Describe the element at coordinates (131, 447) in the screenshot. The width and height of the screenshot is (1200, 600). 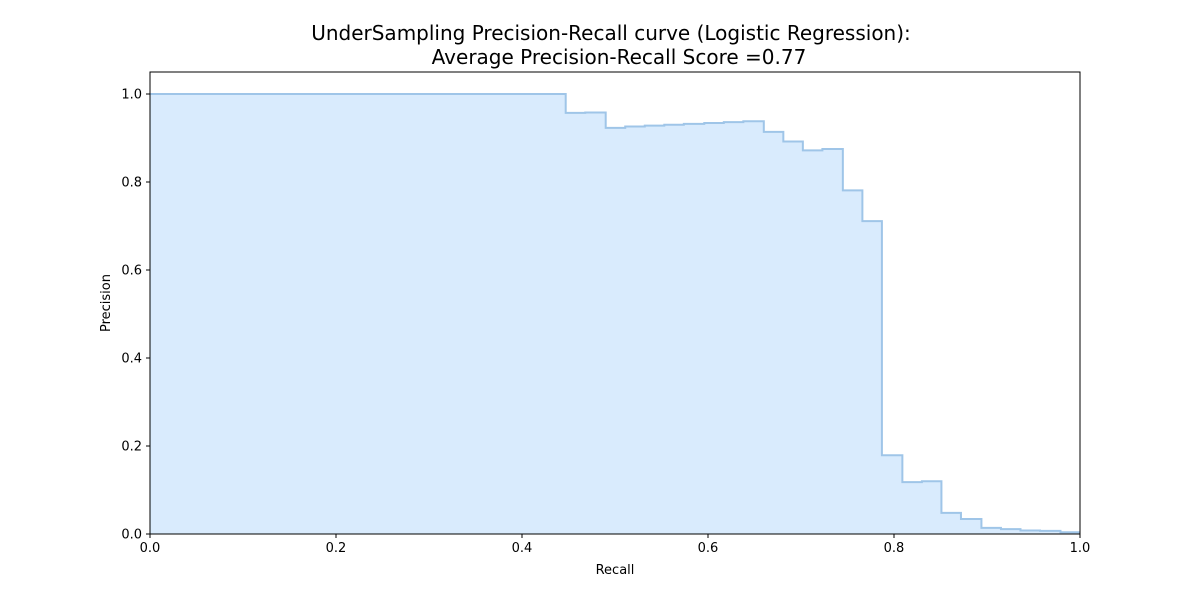
I see `y-tick-label: 0.2` at that location.